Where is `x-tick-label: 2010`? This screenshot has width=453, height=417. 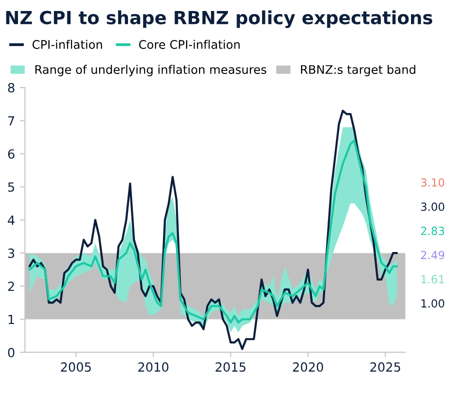
x-tick-label: 2010 is located at coordinates (153, 367).